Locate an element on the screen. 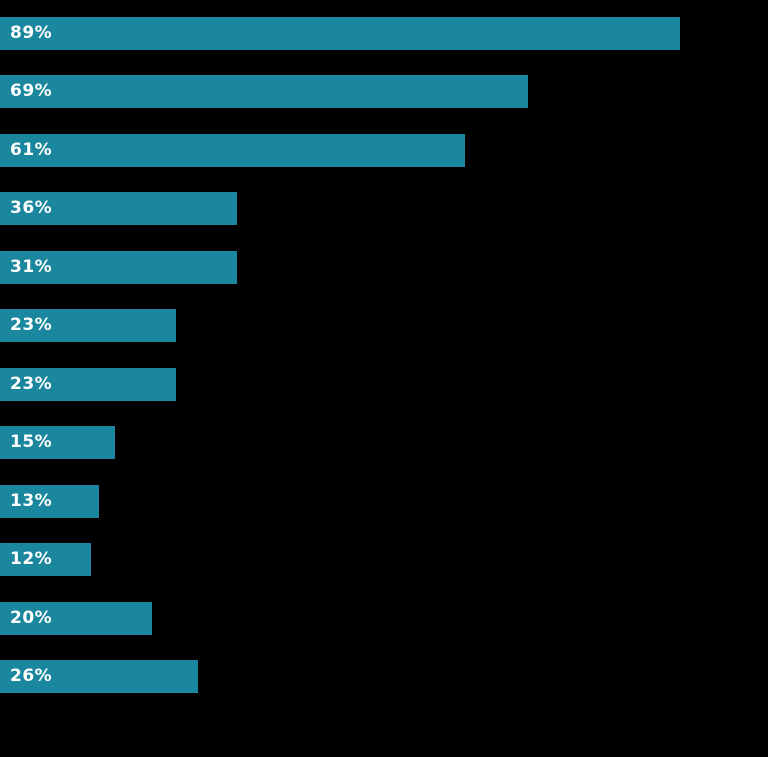 This screenshot has height=757, width=768. bar-value-label: 69% is located at coordinates (31, 91).